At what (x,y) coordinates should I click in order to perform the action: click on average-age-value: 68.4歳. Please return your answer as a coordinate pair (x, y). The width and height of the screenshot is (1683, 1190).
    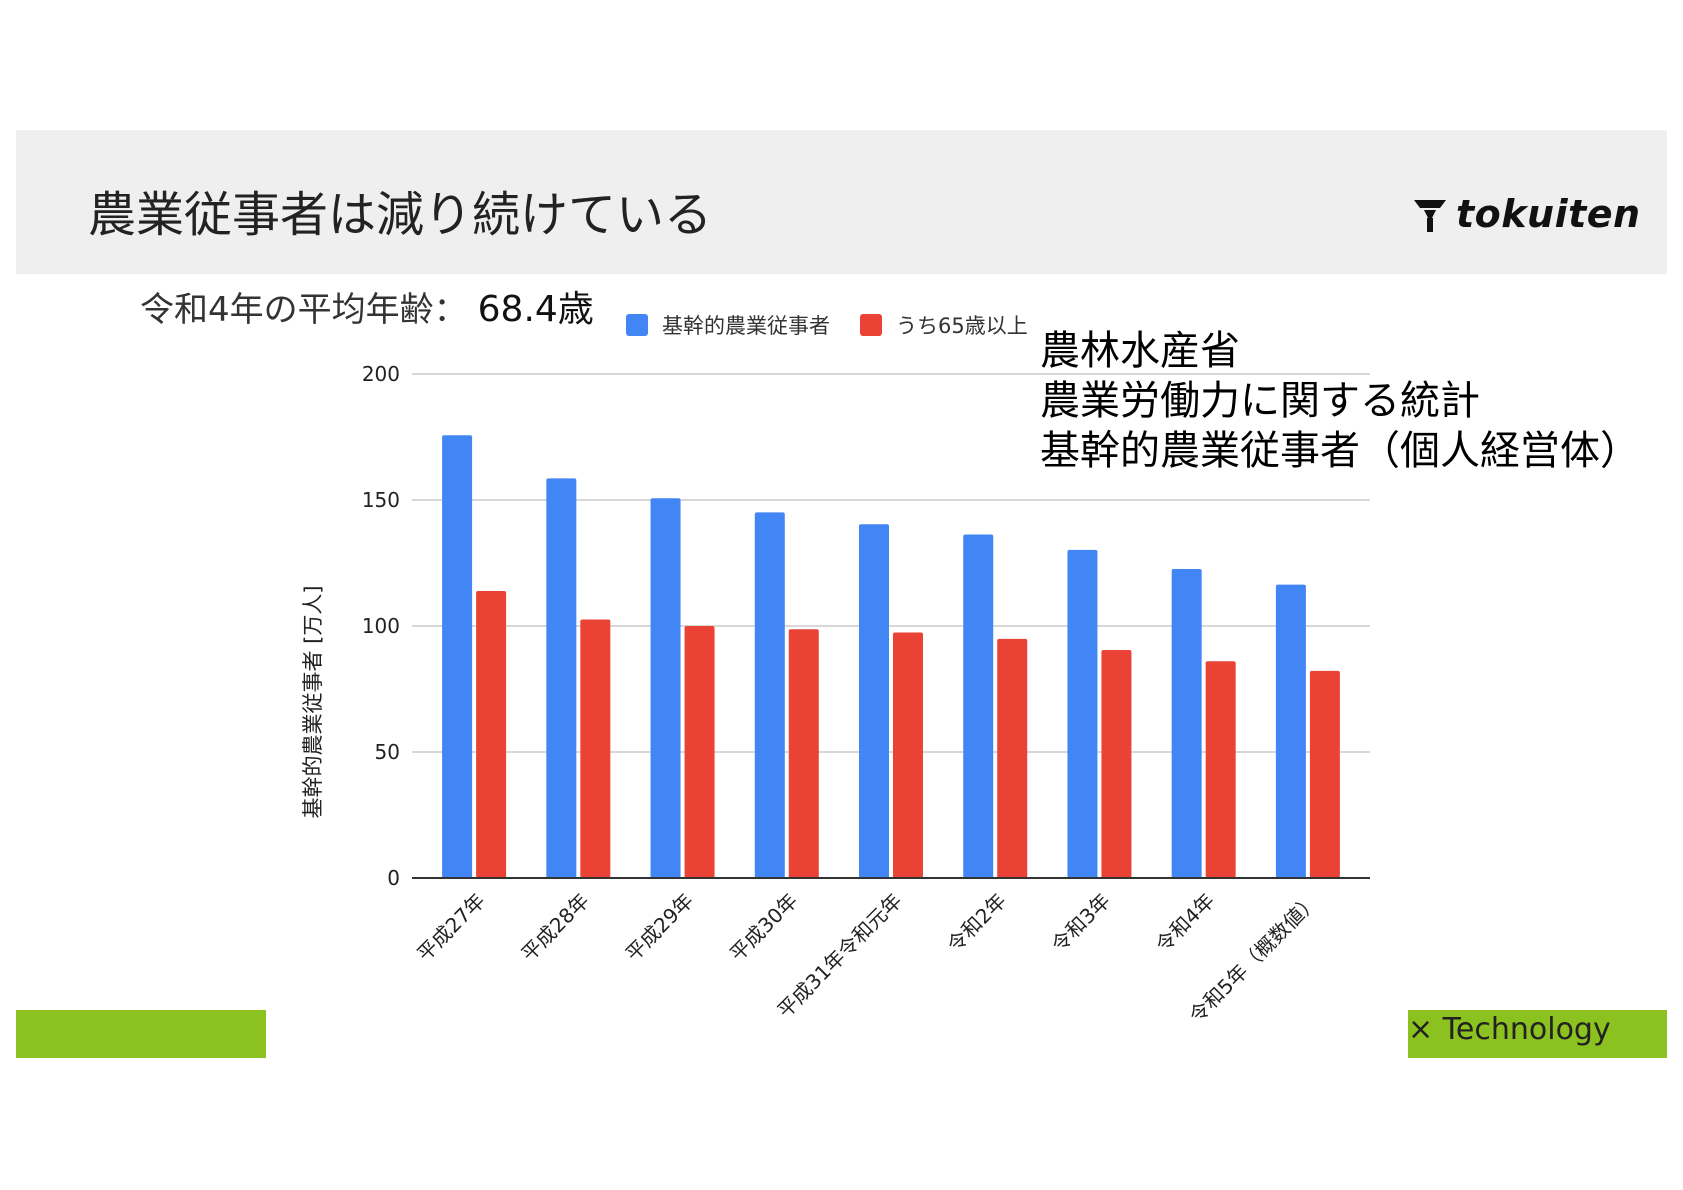
    Looking at the image, I should click on (535, 309).